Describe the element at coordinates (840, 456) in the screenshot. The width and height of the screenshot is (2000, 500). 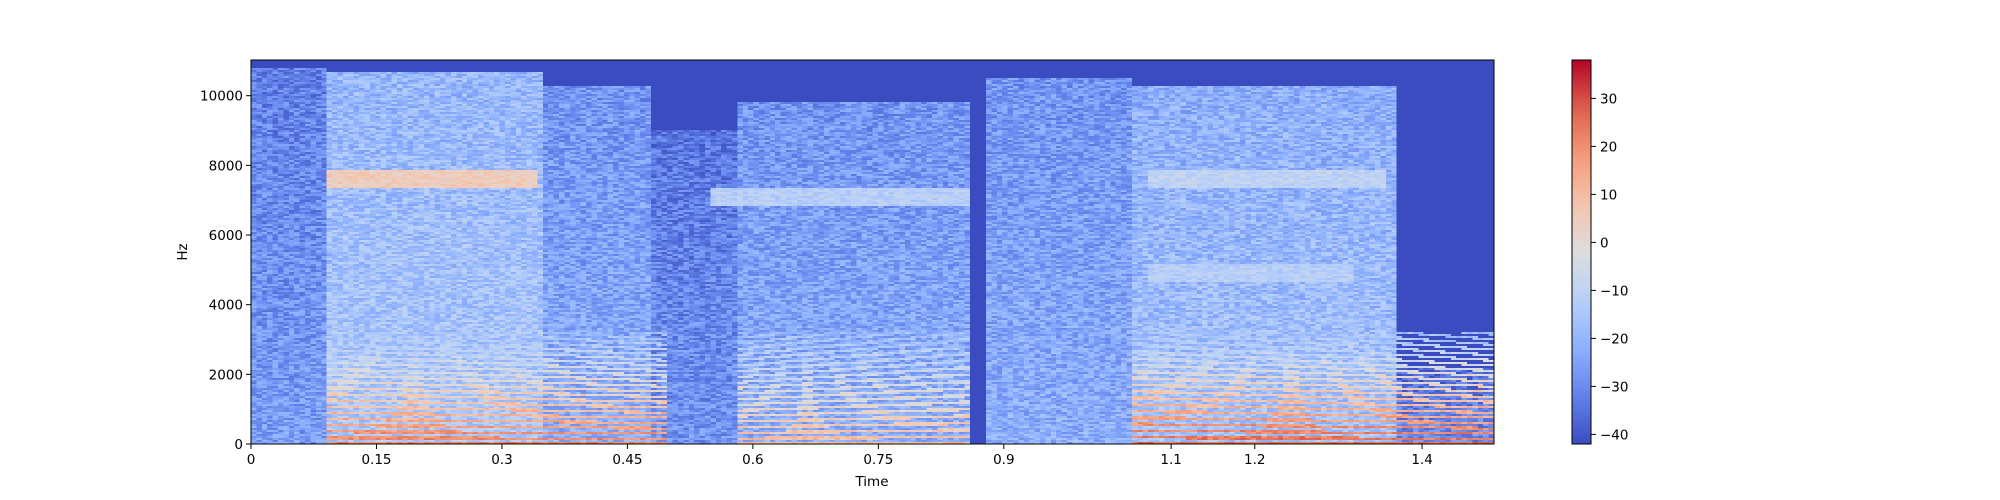
I see `x-axis: 0 0.15 0.3 0.45 0.6 0.75 0.9 1.1 1.2 1.4` at that location.